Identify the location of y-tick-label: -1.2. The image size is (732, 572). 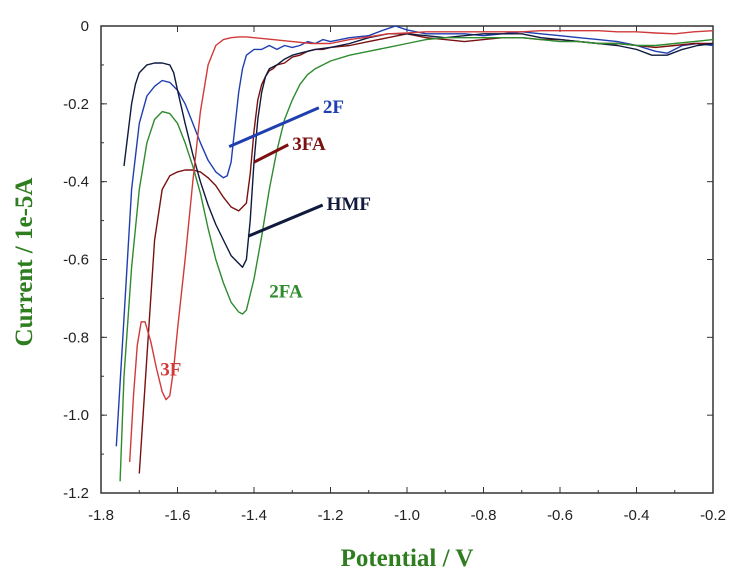
(76, 493).